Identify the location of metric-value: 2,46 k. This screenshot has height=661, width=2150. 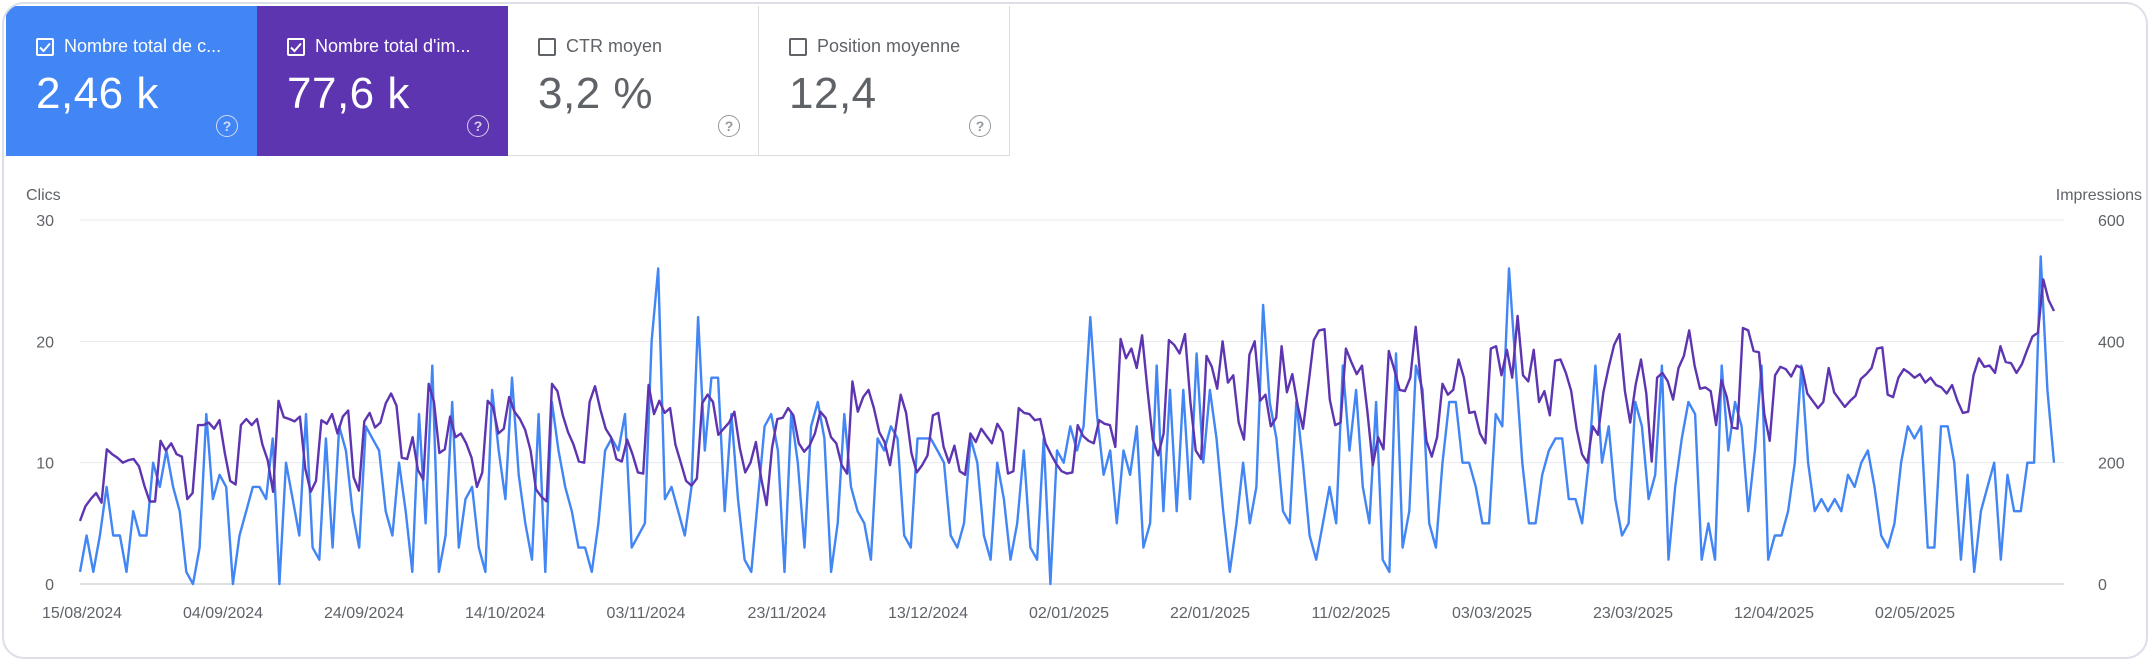
(97, 93).